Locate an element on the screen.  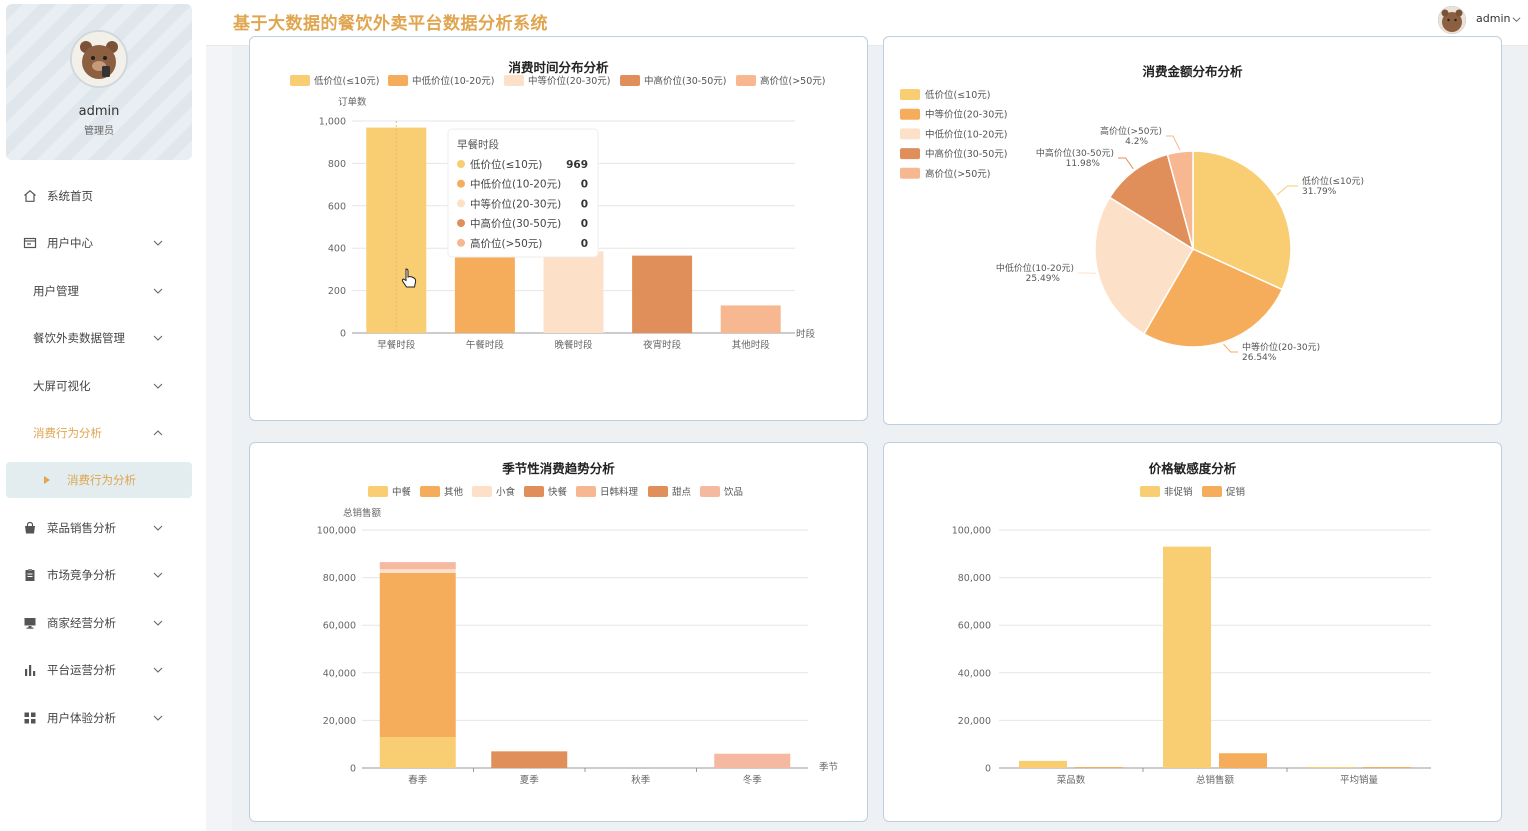
bag-icon is located at coordinates (30, 528).